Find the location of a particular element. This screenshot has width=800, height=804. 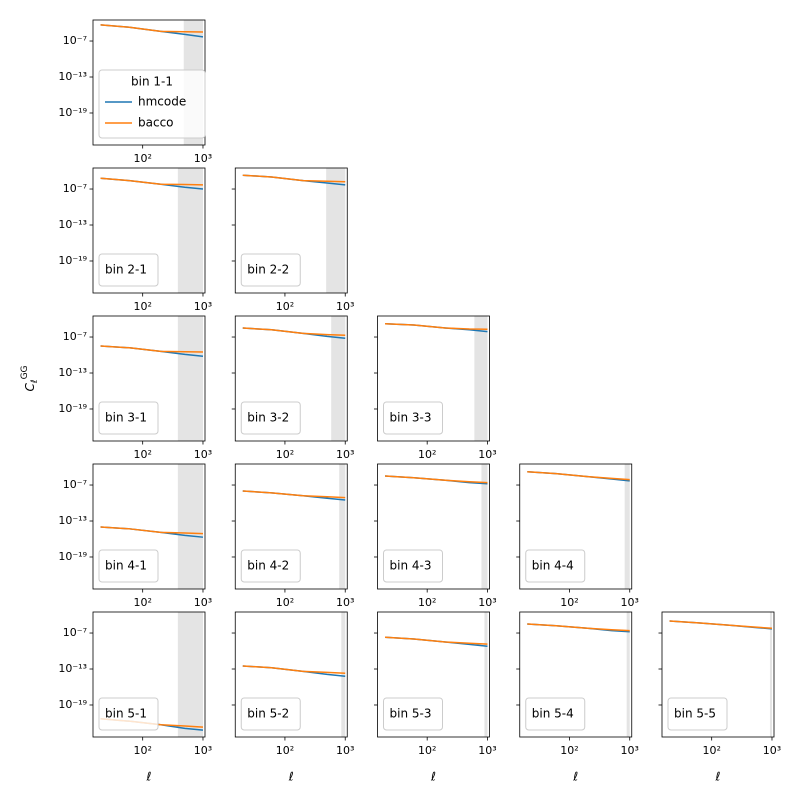

legend-title: bin 5-3 is located at coordinates (411, 714).